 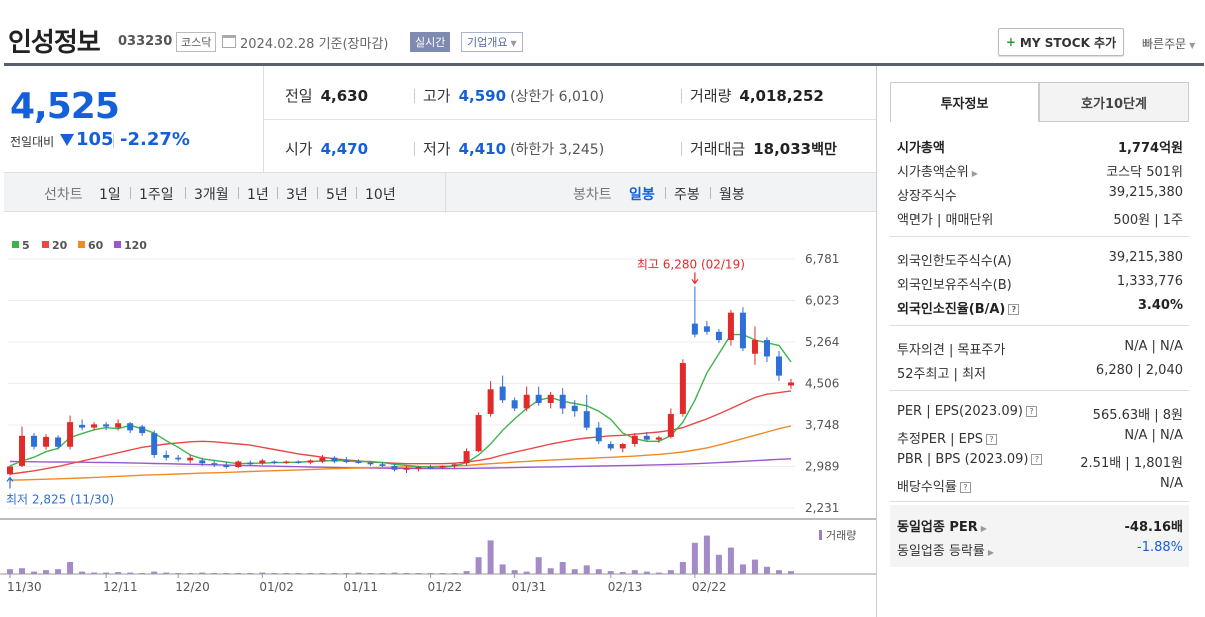 I want to click on y-tick-label: 5,264, so click(x=822, y=342).